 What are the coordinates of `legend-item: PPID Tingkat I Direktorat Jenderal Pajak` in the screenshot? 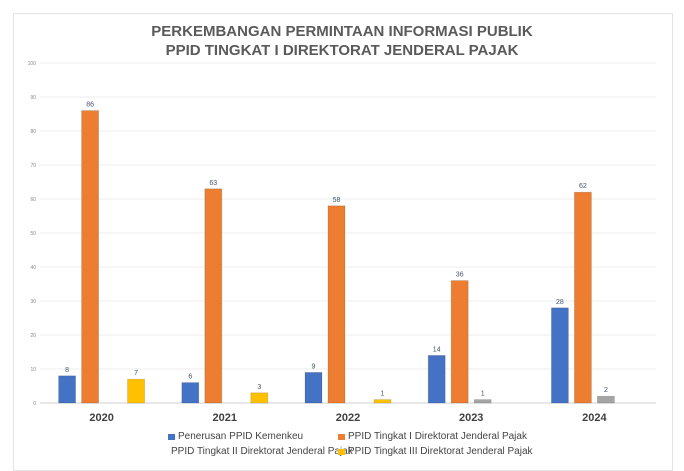 It's located at (438, 436).